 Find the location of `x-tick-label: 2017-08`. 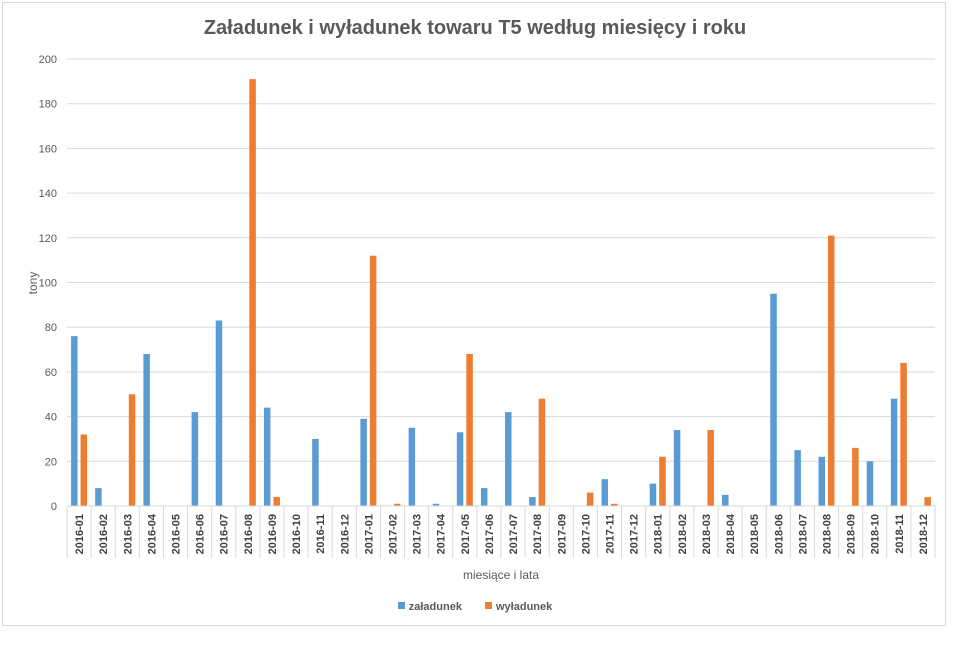

x-tick-label: 2017-08 is located at coordinates (538, 534).